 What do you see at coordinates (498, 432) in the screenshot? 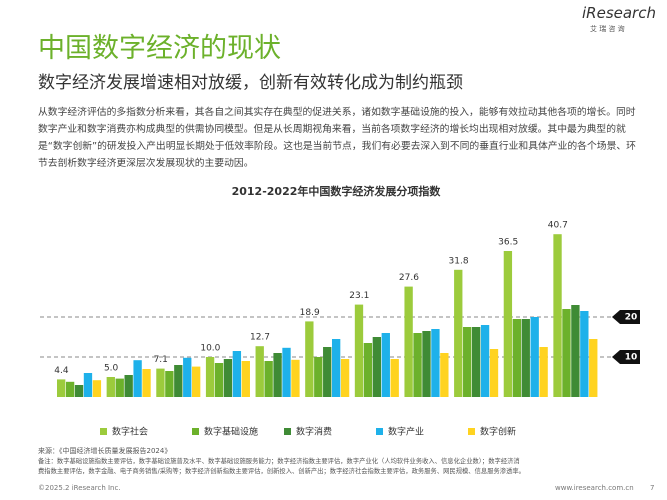
I see `legend-label: 数字创新` at bounding box center [498, 432].